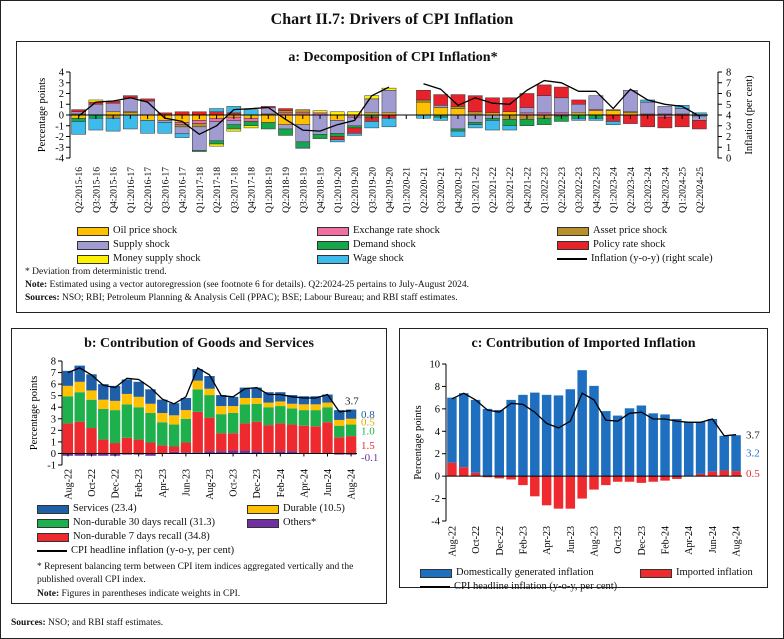 Image resolution: width=784 pixels, height=639 pixels. What do you see at coordinates (59, 148) in the screenshot?
I see `y-tick-label: -3` at bounding box center [59, 148].